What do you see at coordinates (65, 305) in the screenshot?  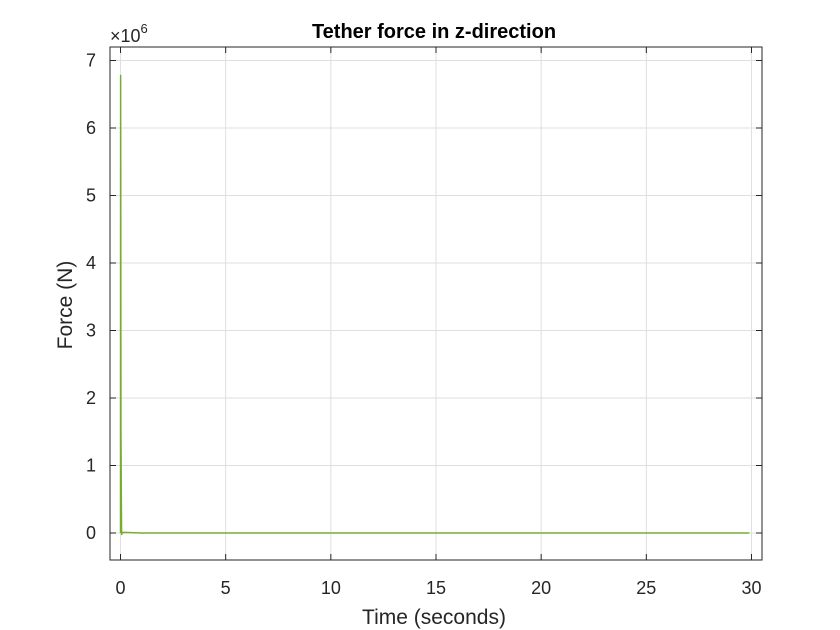 I see `y-axis-label: Force (N)` at bounding box center [65, 305].